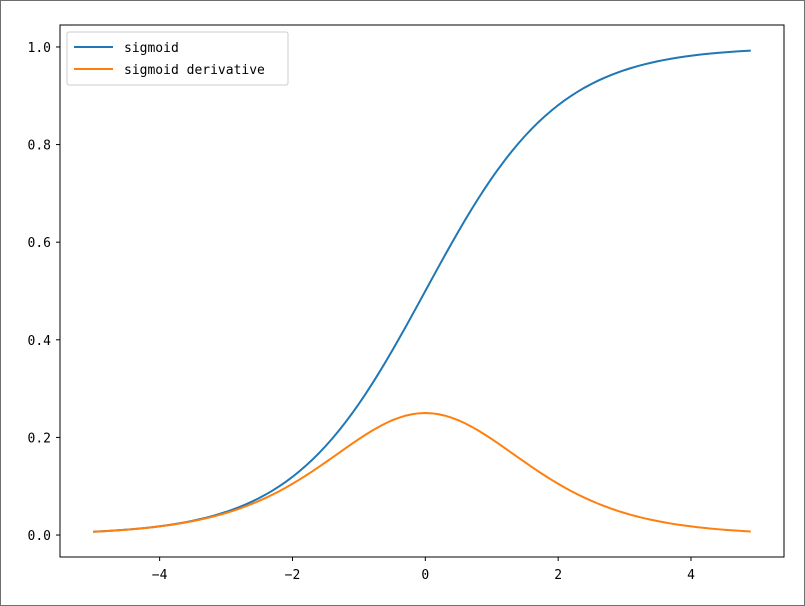  Describe the element at coordinates (691, 575) in the screenshot. I see `x-tick-label: 4` at that location.